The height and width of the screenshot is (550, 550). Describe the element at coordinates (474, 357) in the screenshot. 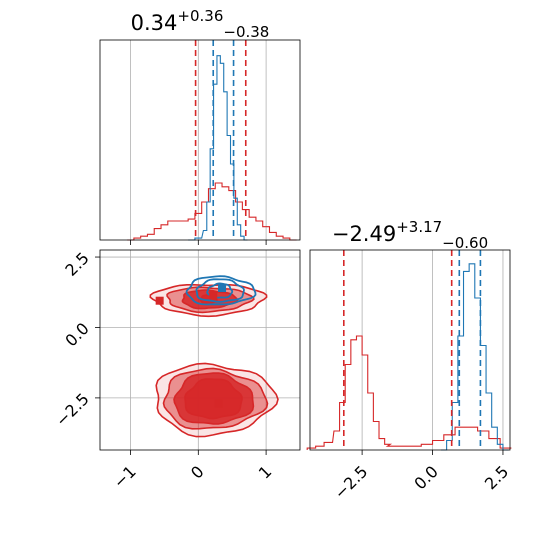

I see `histogram-blue-p1` at that location.